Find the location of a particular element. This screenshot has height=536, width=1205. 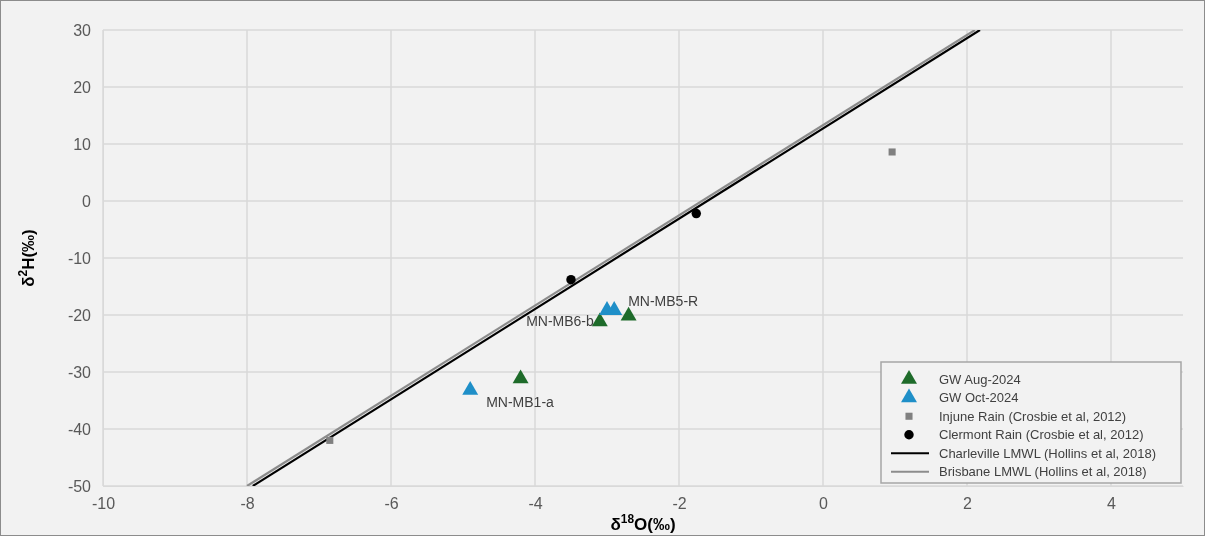

y-tick-label: -50 is located at coordinates (79, 486).